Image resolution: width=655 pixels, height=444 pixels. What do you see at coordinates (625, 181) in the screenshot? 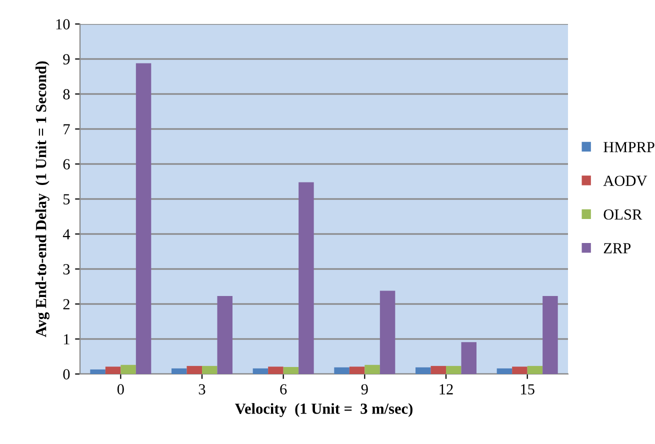
I see `legend-label: AODV` at bounding box center [625, 181].